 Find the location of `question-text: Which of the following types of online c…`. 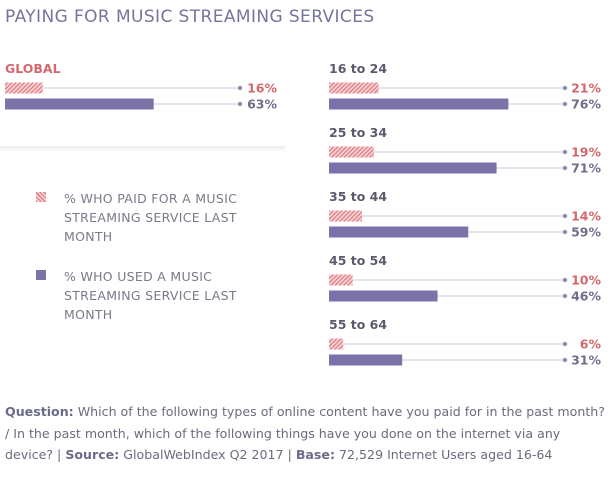

question-text: Which of the following types of online c… is located at coordinates (305, 433).